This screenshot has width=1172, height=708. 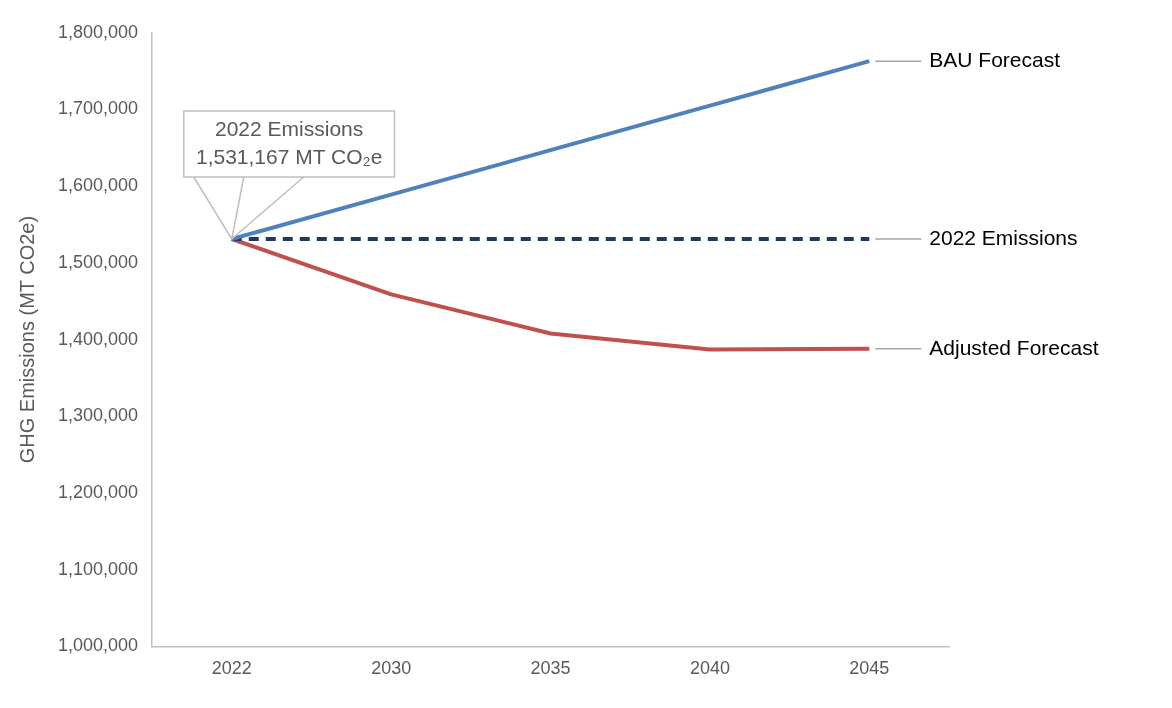 What do you see at coordinates (98, 31) in the screenshot?
I see `y-tick-label: 1,800,000` at bounding box center [98, 31].